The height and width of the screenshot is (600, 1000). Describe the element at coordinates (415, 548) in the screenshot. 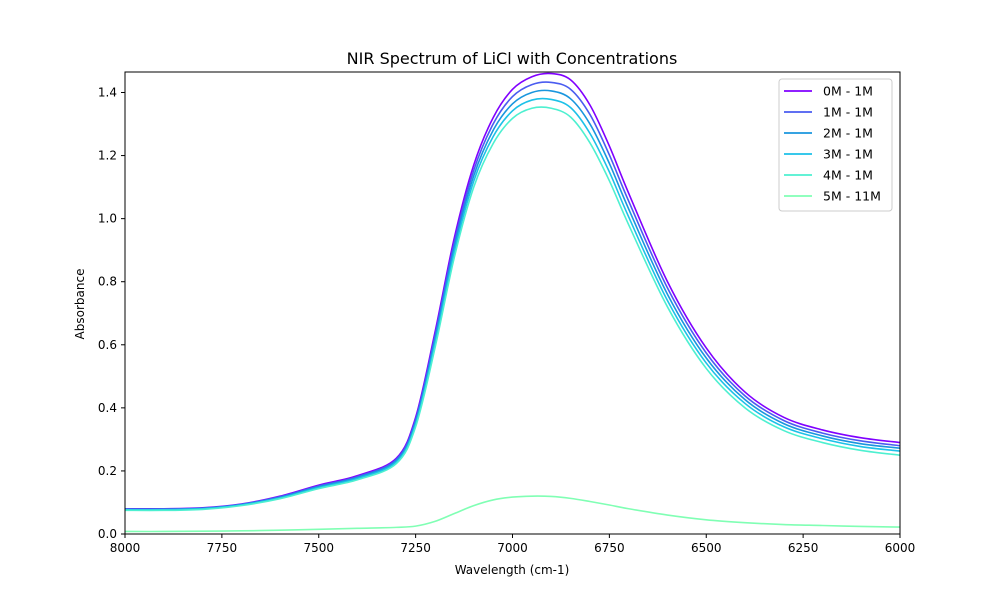

I see `x-tick-label: 7250` at that location.